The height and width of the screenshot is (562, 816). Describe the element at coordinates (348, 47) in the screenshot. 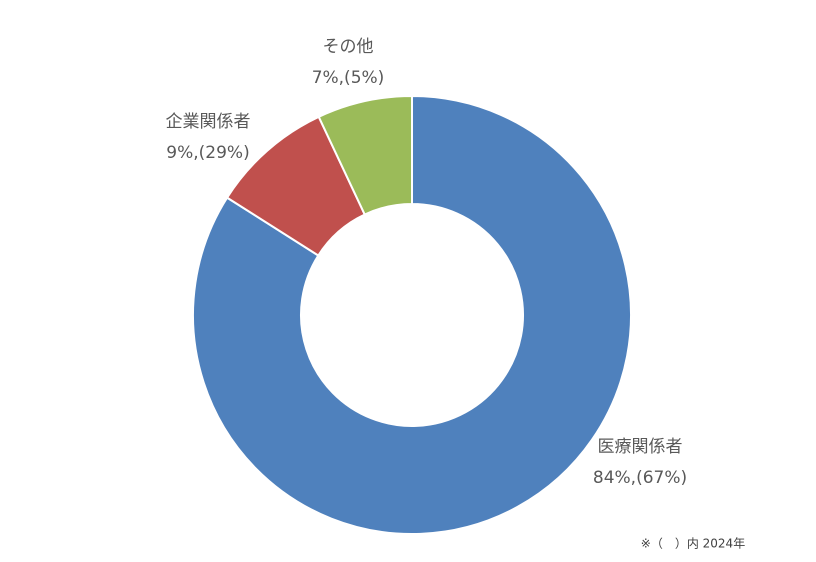

I see `category-label: その他` at that location.